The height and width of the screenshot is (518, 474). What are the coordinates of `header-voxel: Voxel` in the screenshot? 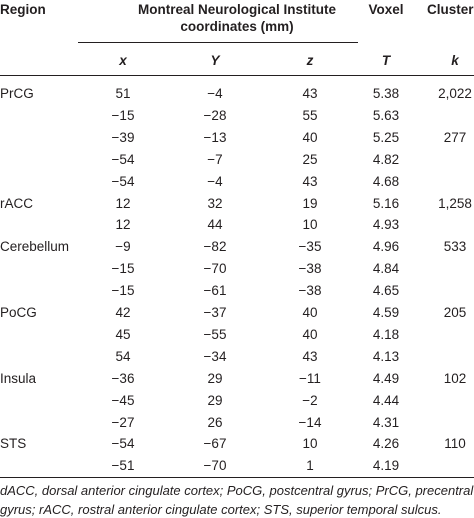 It's located at (386, 9).